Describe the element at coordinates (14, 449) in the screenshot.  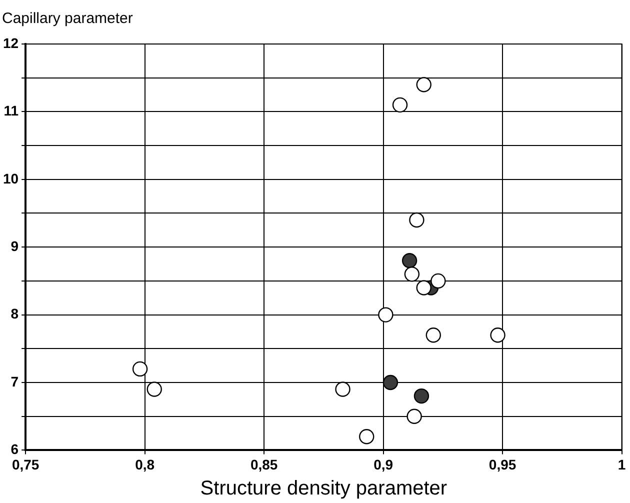
I see `y-tick-label: 6` at that location.